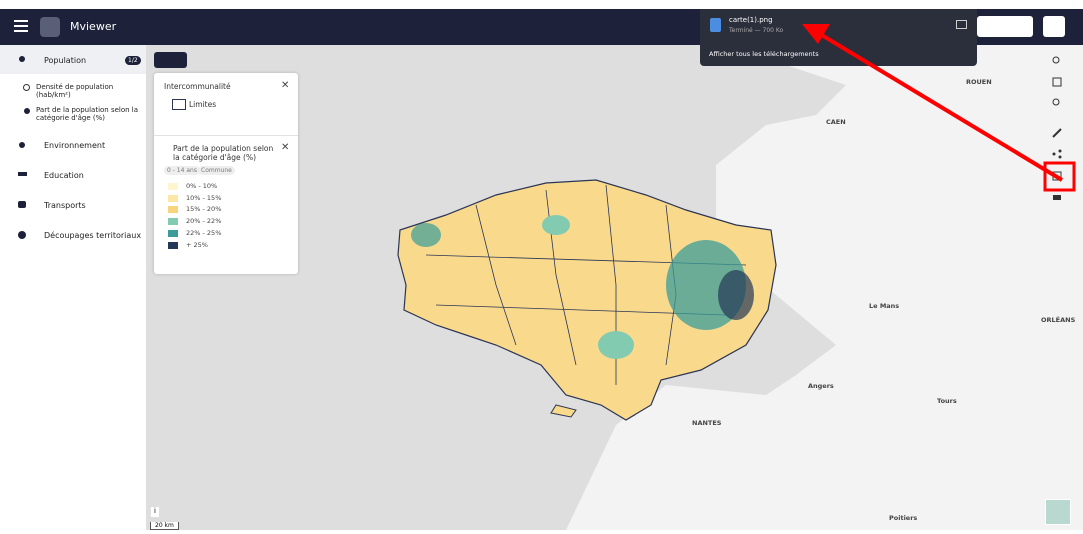 This screenshot has height=534, width=1083. I want to click on logo, so click(50, 27).